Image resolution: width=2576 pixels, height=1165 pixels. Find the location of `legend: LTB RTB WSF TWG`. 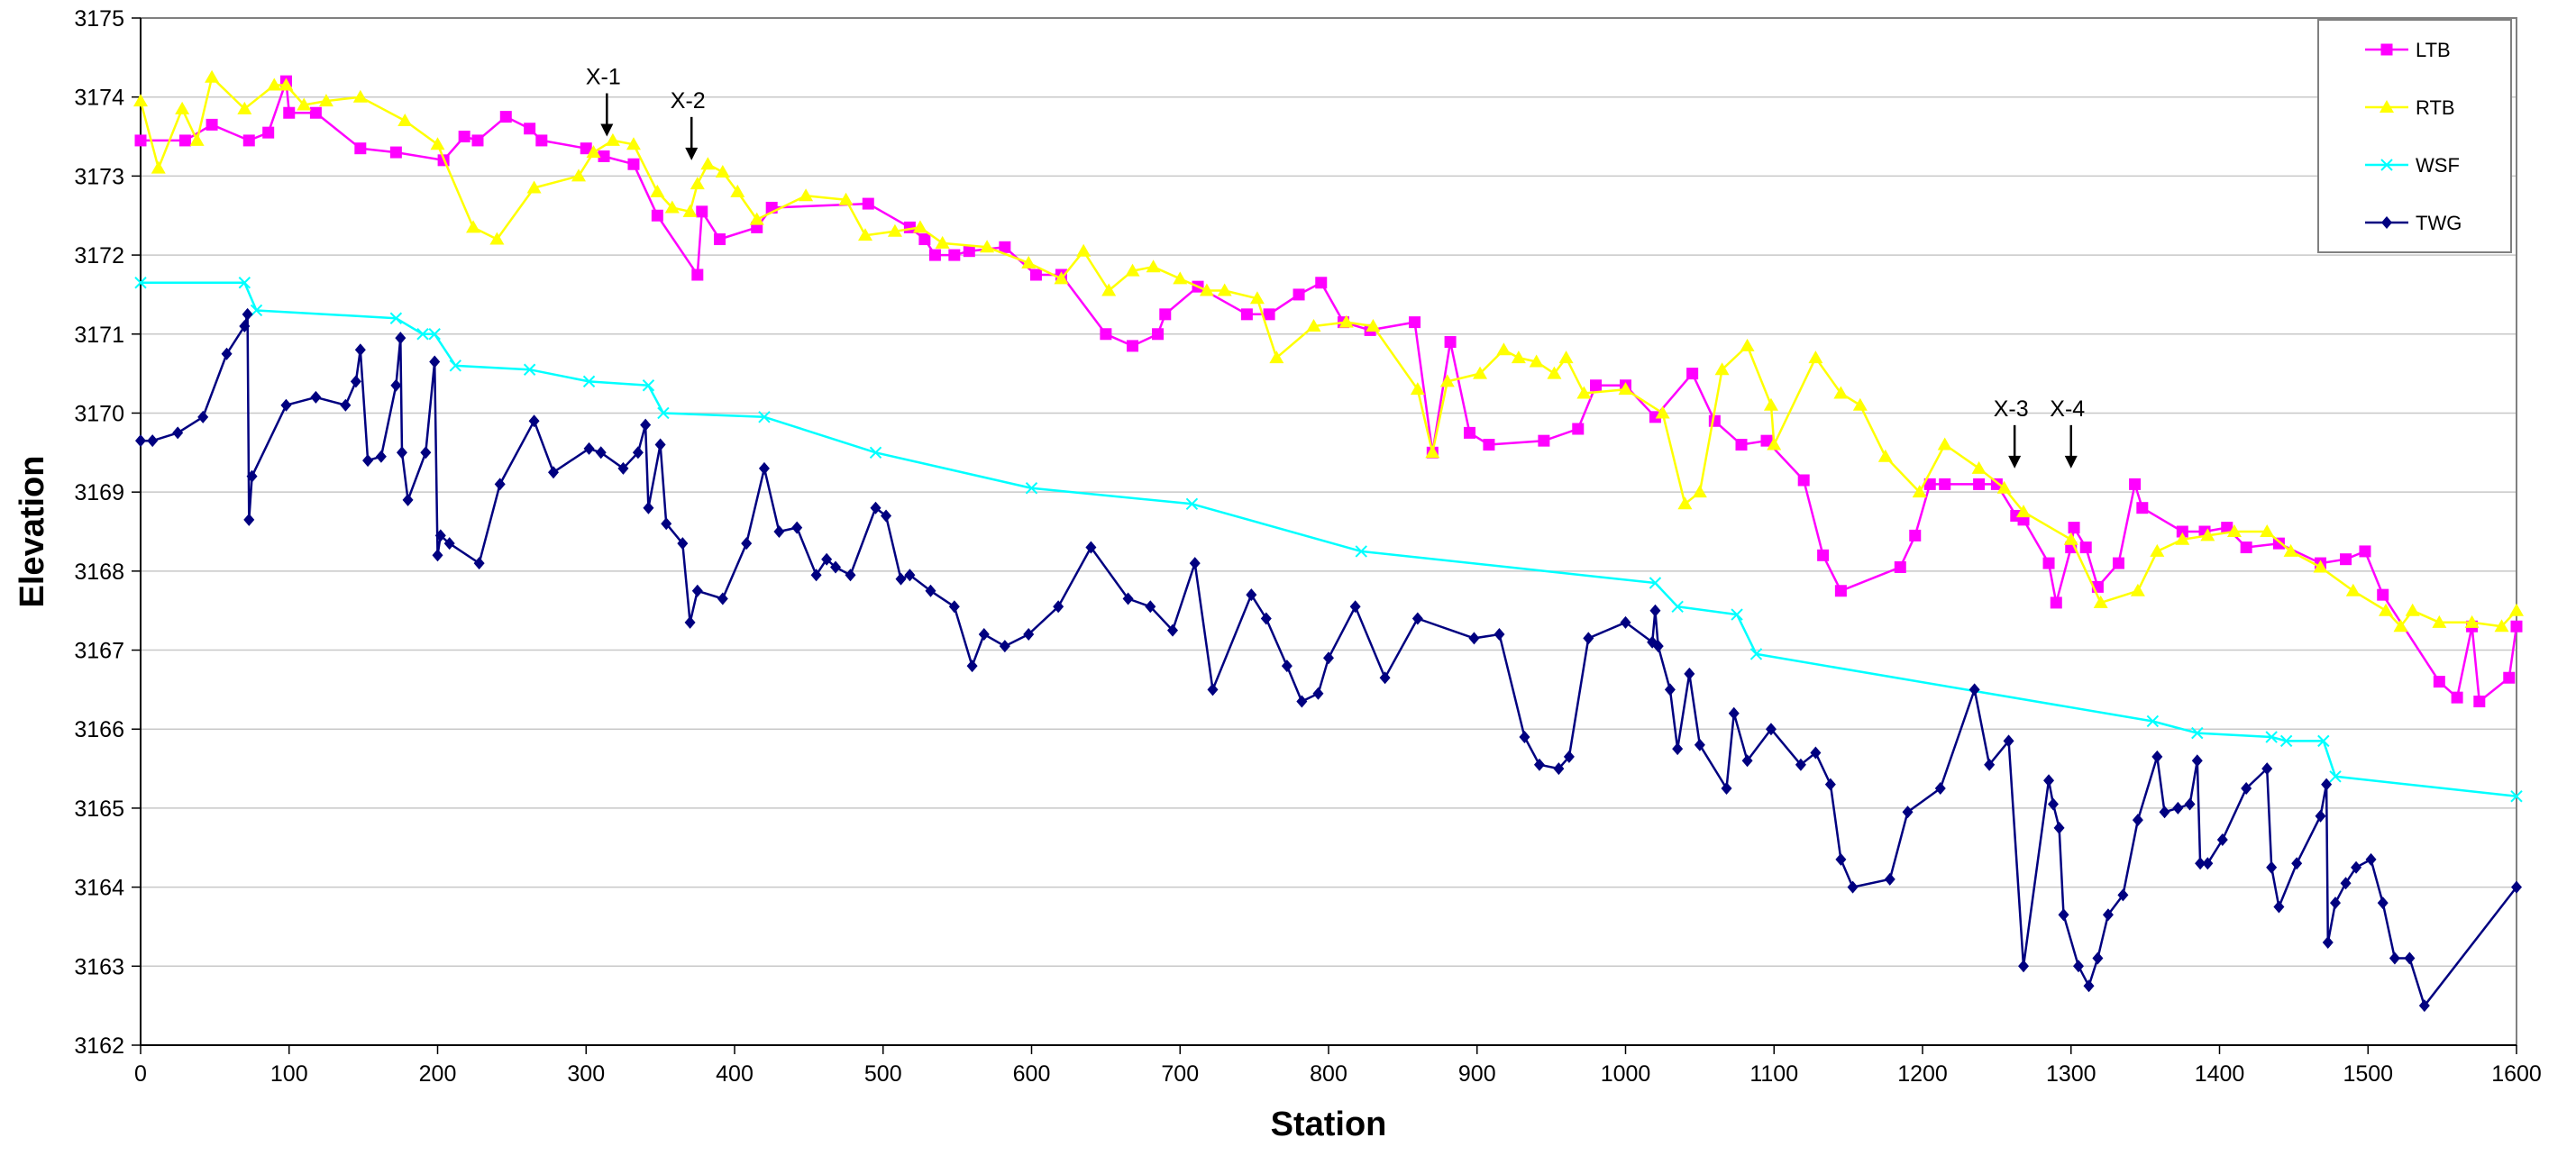

legend: LTB RTB WSF TWG is located at coordinates (2414, 136).